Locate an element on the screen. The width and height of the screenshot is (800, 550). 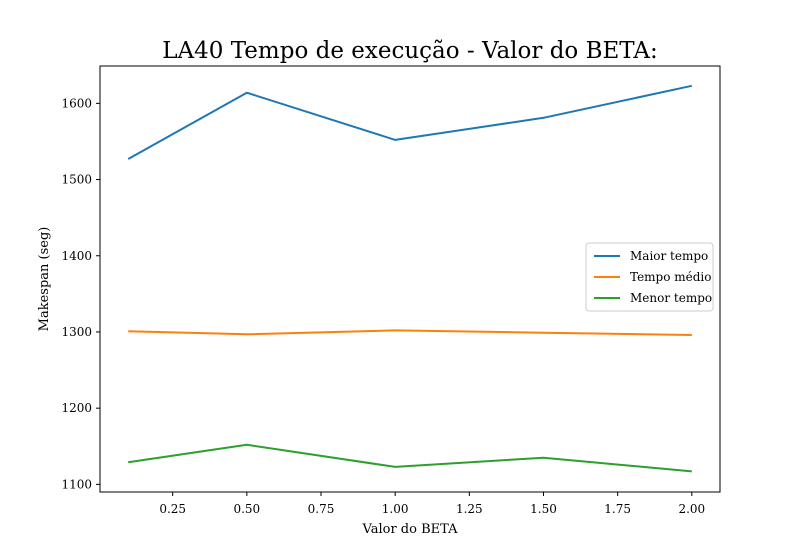
x-axis-label: Valor do BETA is located at coordinates (410, 529).